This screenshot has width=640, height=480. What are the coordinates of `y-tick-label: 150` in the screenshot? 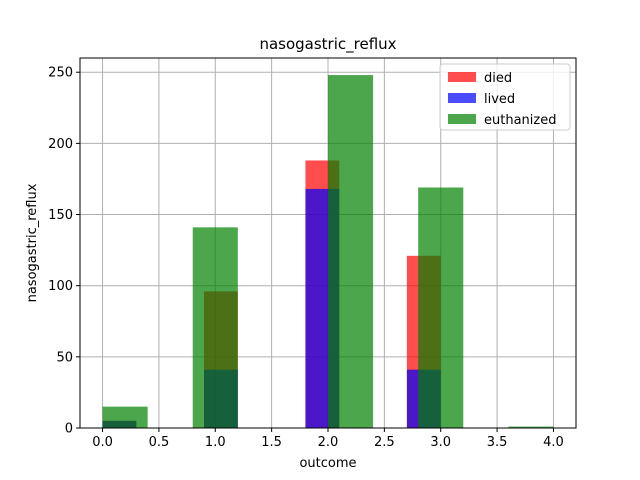 It's located at (60, 215).